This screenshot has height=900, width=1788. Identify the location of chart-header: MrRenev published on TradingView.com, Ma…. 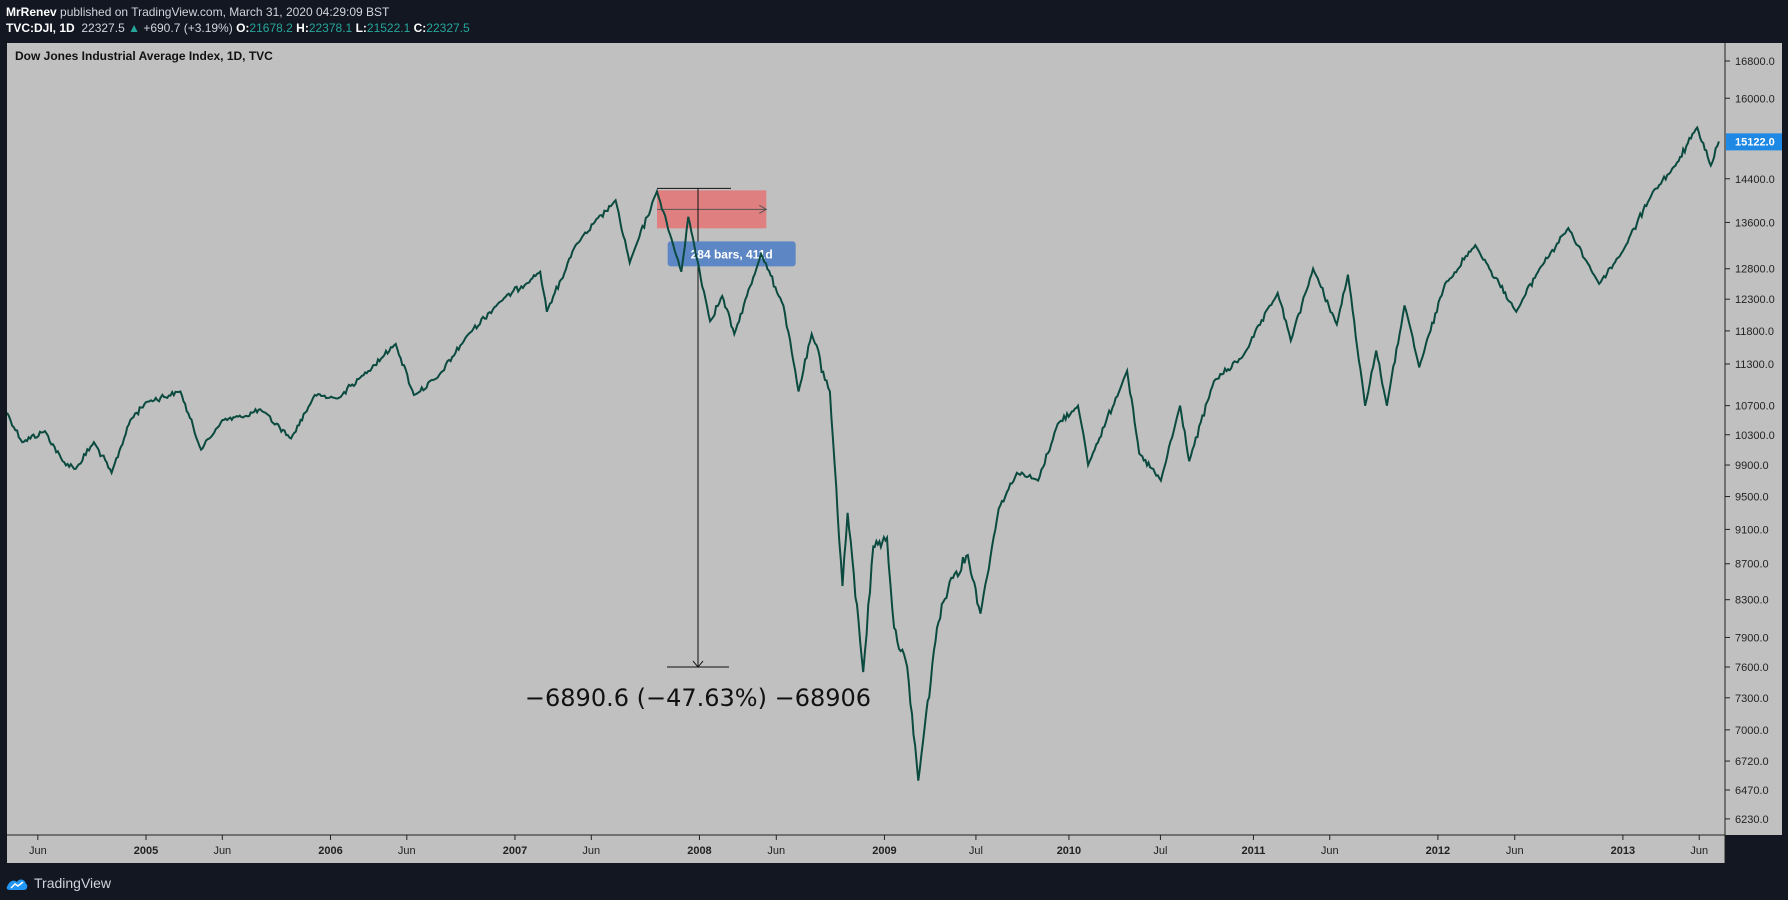
(891, 22).